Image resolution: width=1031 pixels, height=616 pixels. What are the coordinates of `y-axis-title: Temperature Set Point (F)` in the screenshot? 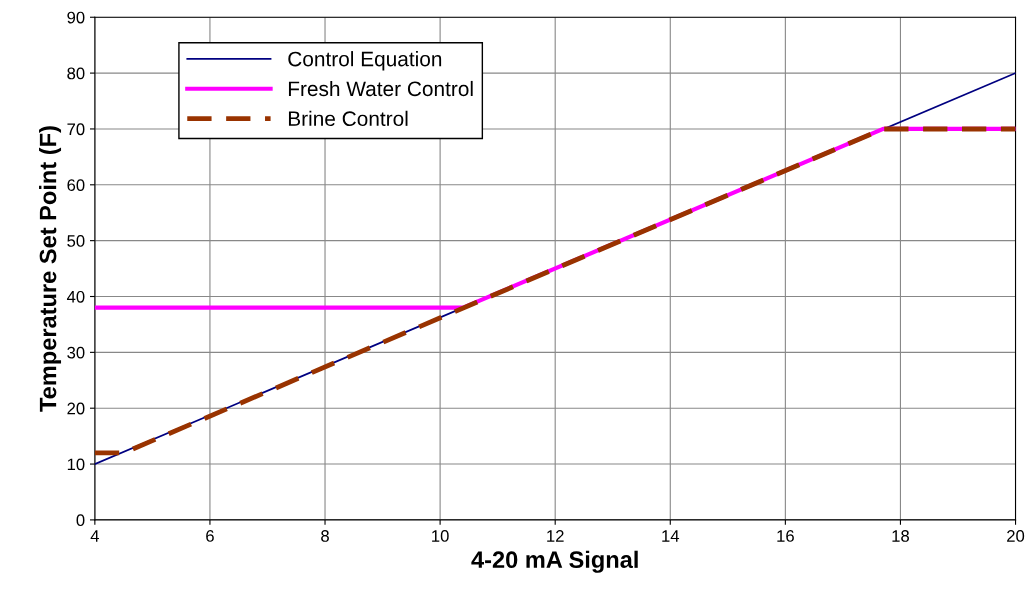 It's located at (50, 269).